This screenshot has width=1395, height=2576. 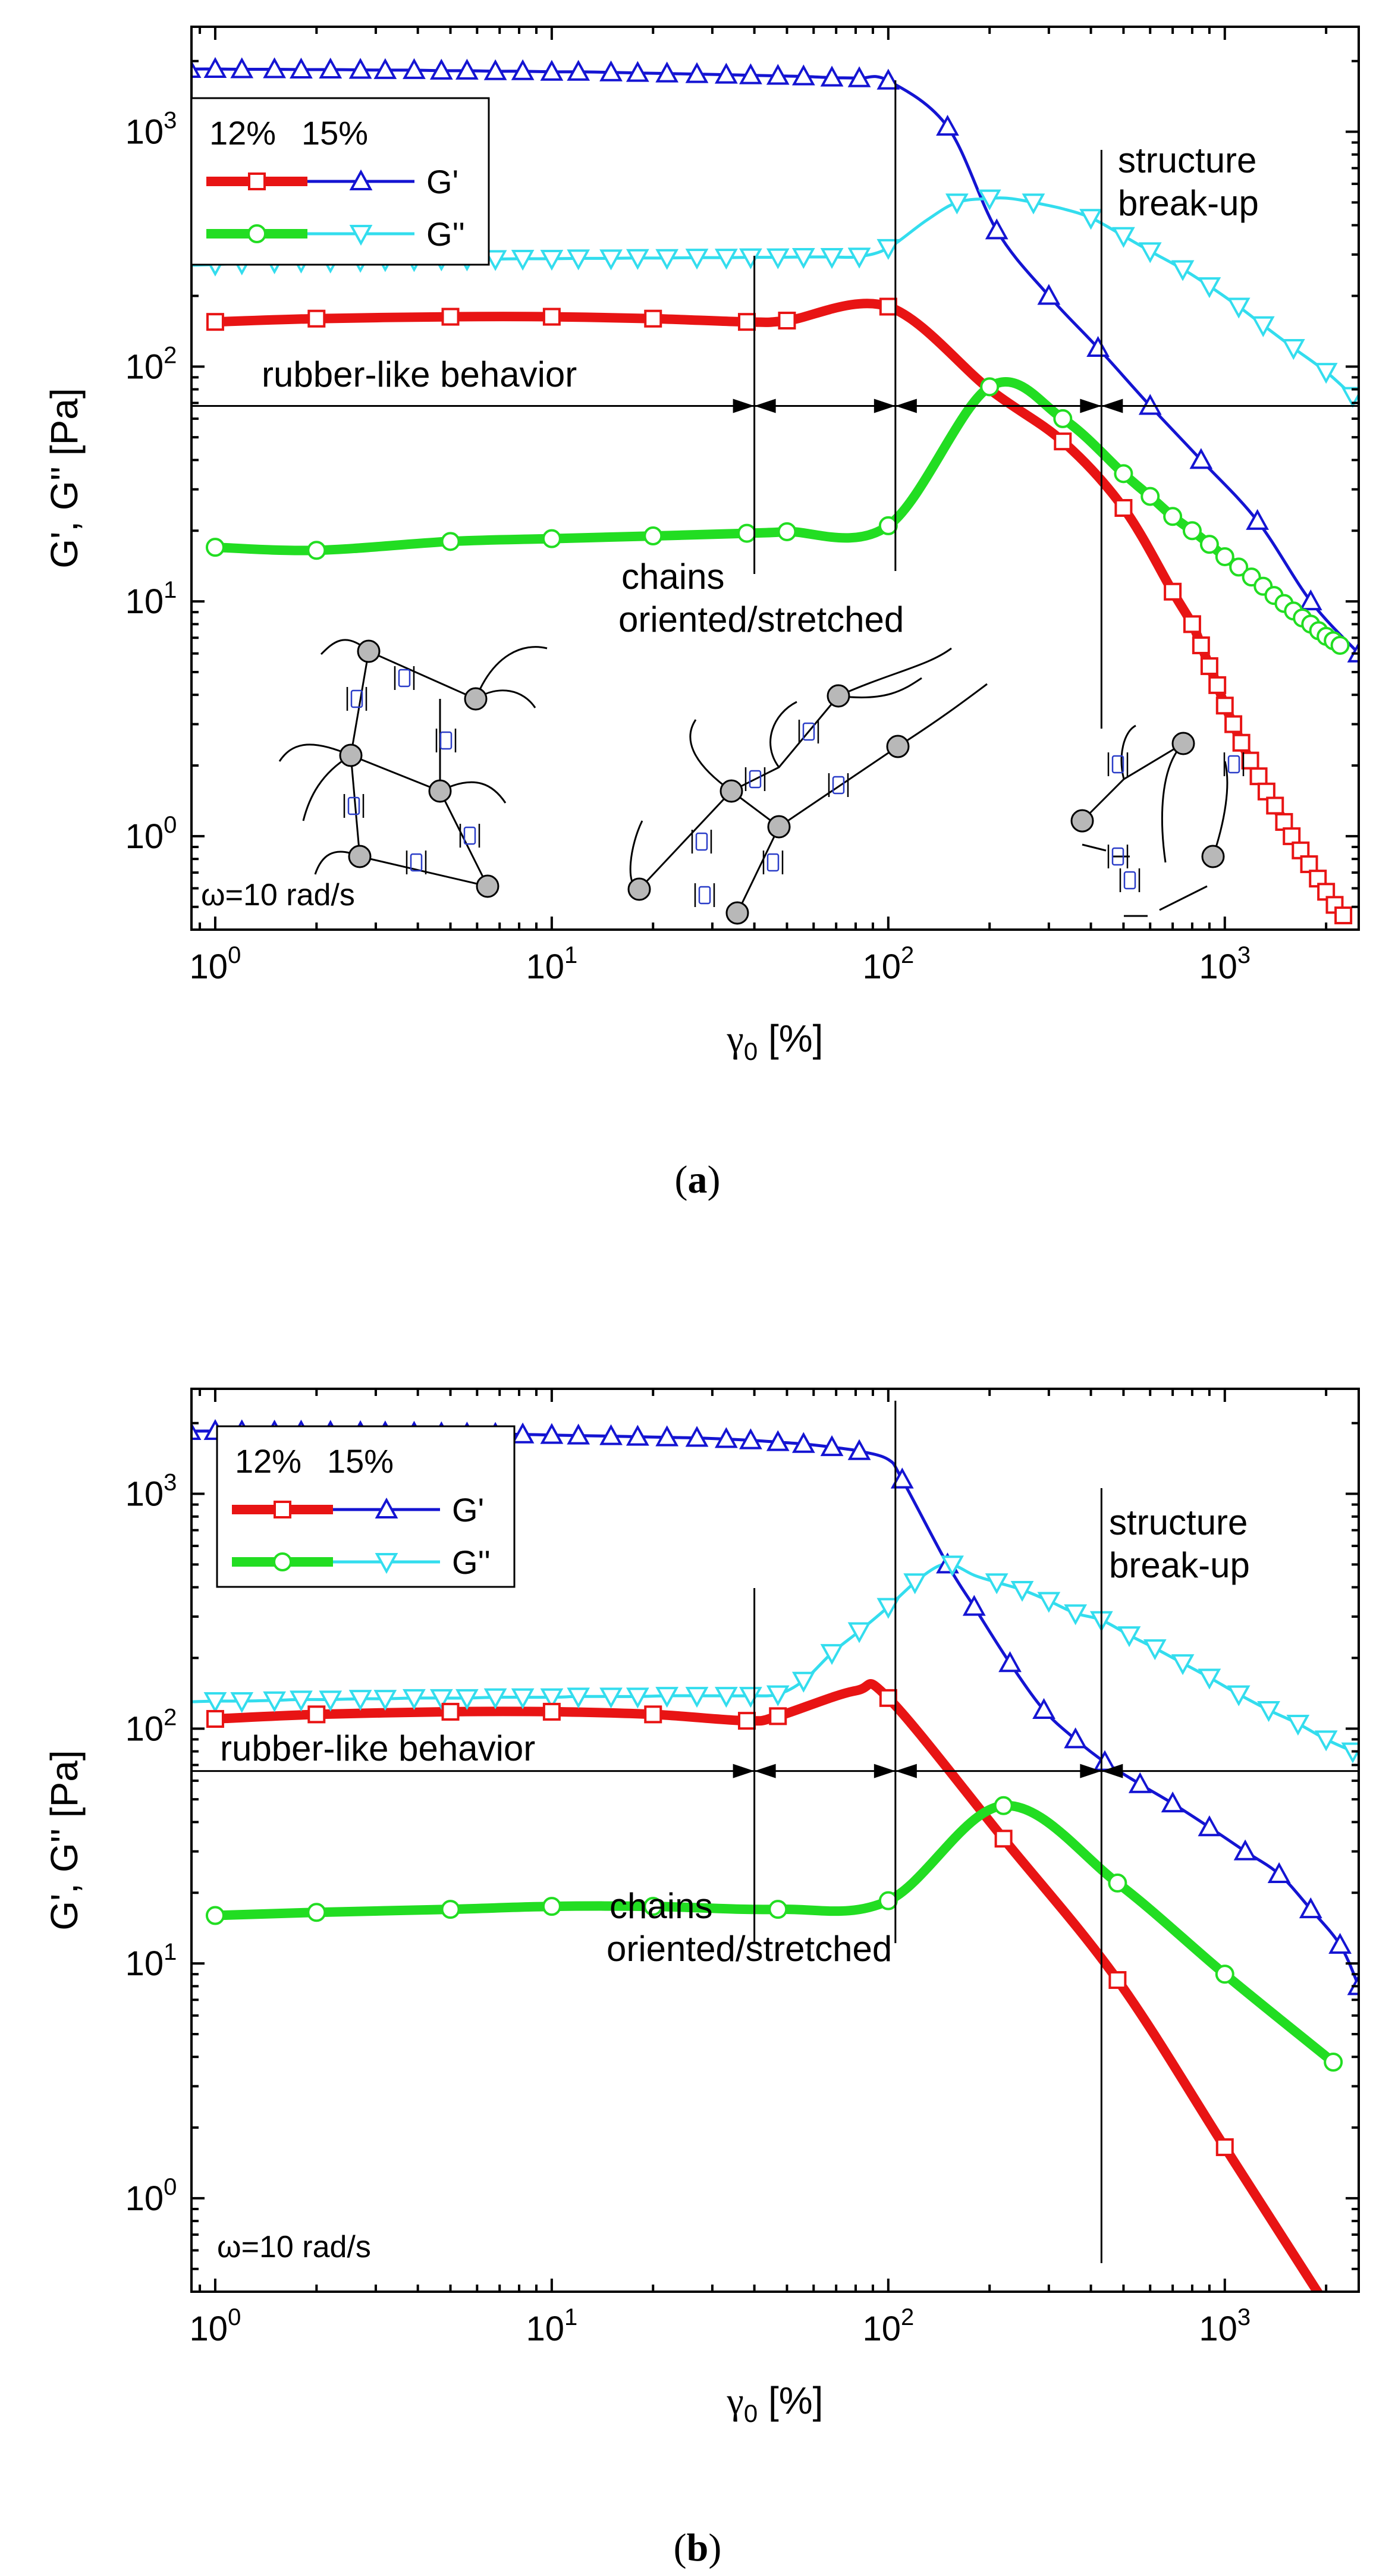 What do you see at coordinates (1225, 964) in the screenshot?
I see `x-tick-label: 10³` at bounding box center [1225, 964].